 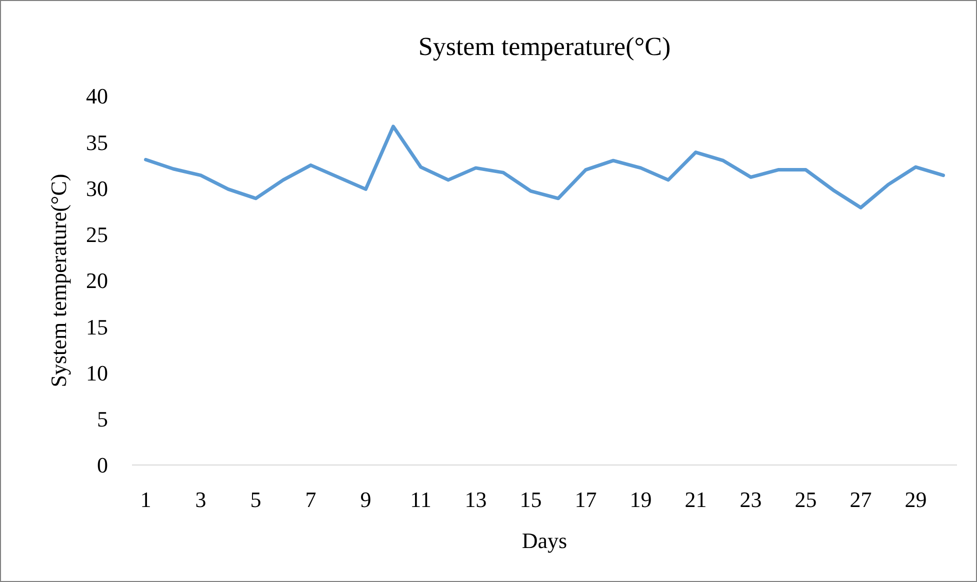 I want to click on y-tick-label: 15, so click(x=97, y=327).